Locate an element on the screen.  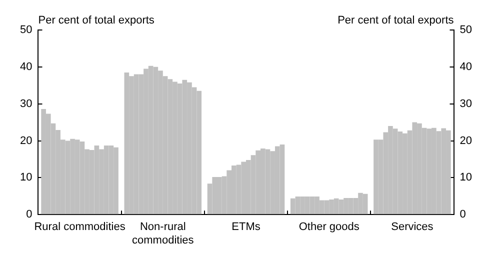
y2-tick-label: 20 is located at coordinates (466, 140).